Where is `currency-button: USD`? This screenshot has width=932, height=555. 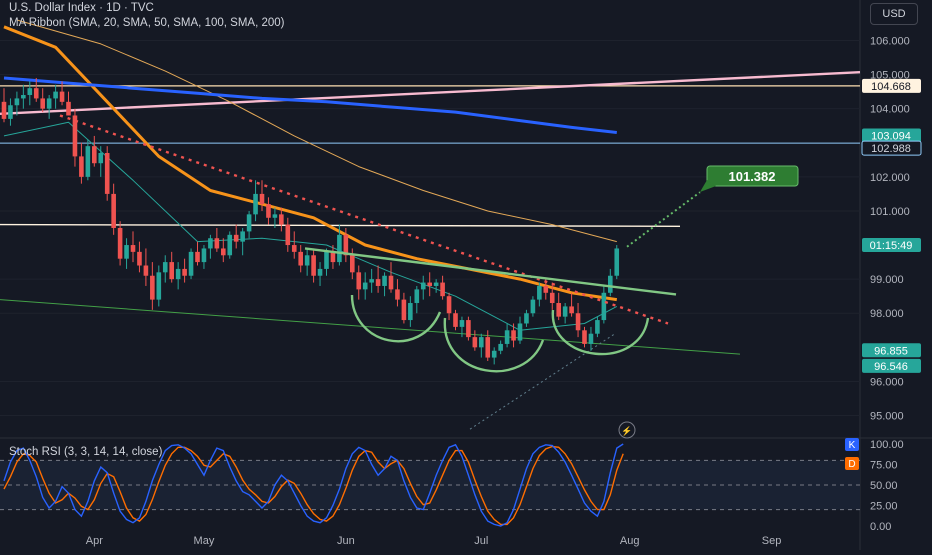
currency-button: USD is located at coordinates (894, 14).